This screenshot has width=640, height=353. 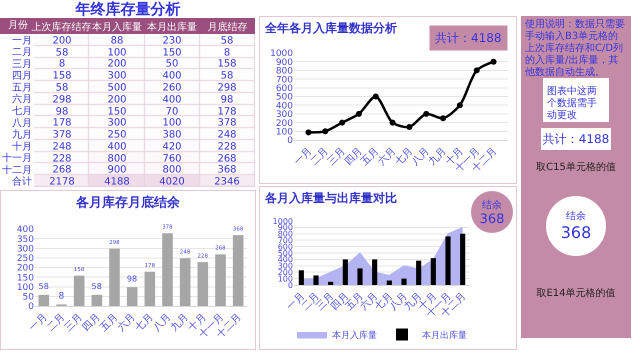 I want to click on data-label: 368, so click(x=227, y=170).